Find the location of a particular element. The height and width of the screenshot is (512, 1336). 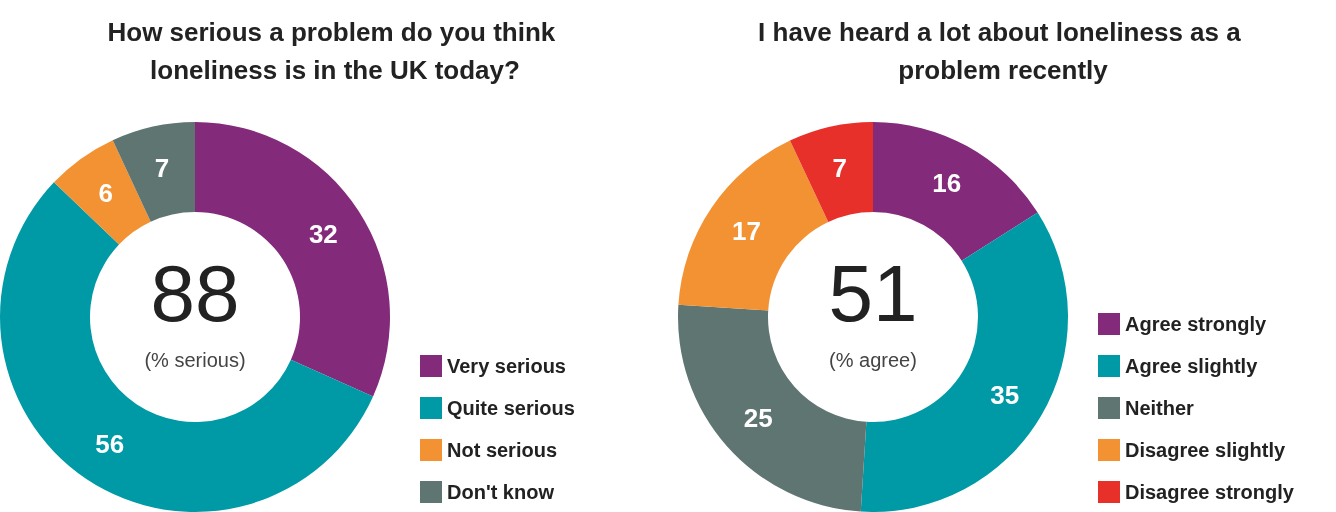

data-label: 32 is located at coordinates (323, 233).